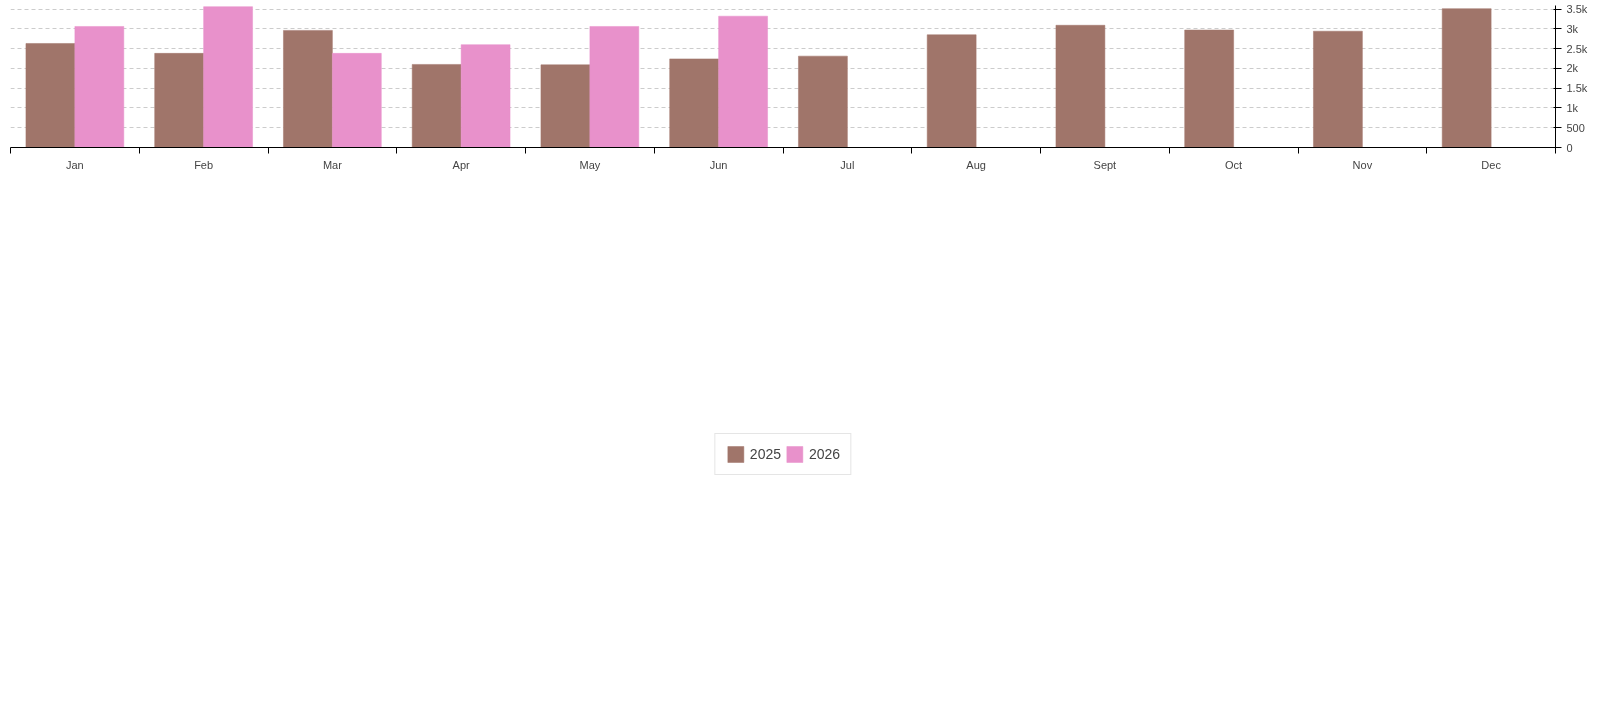 The height and width of the screenshot is (724, 1600). Describe the element at coordinates (1491, 164) in the screenshot. I see `x-tick-label: Dec` at that location.